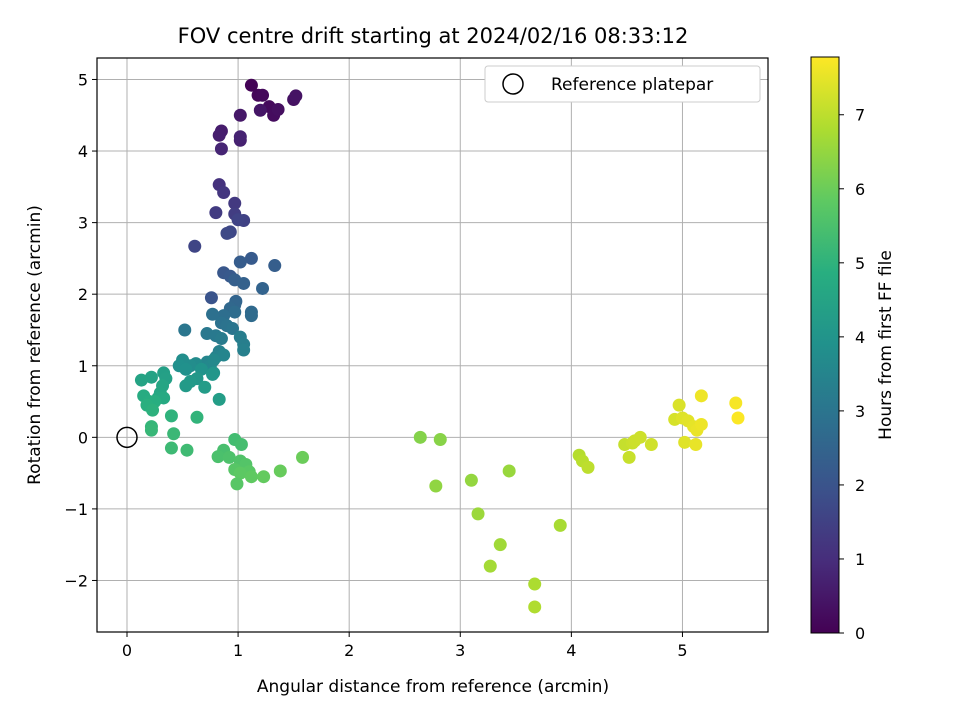  I want to click on colorbar-tick-label: 2, so click(860, 485).